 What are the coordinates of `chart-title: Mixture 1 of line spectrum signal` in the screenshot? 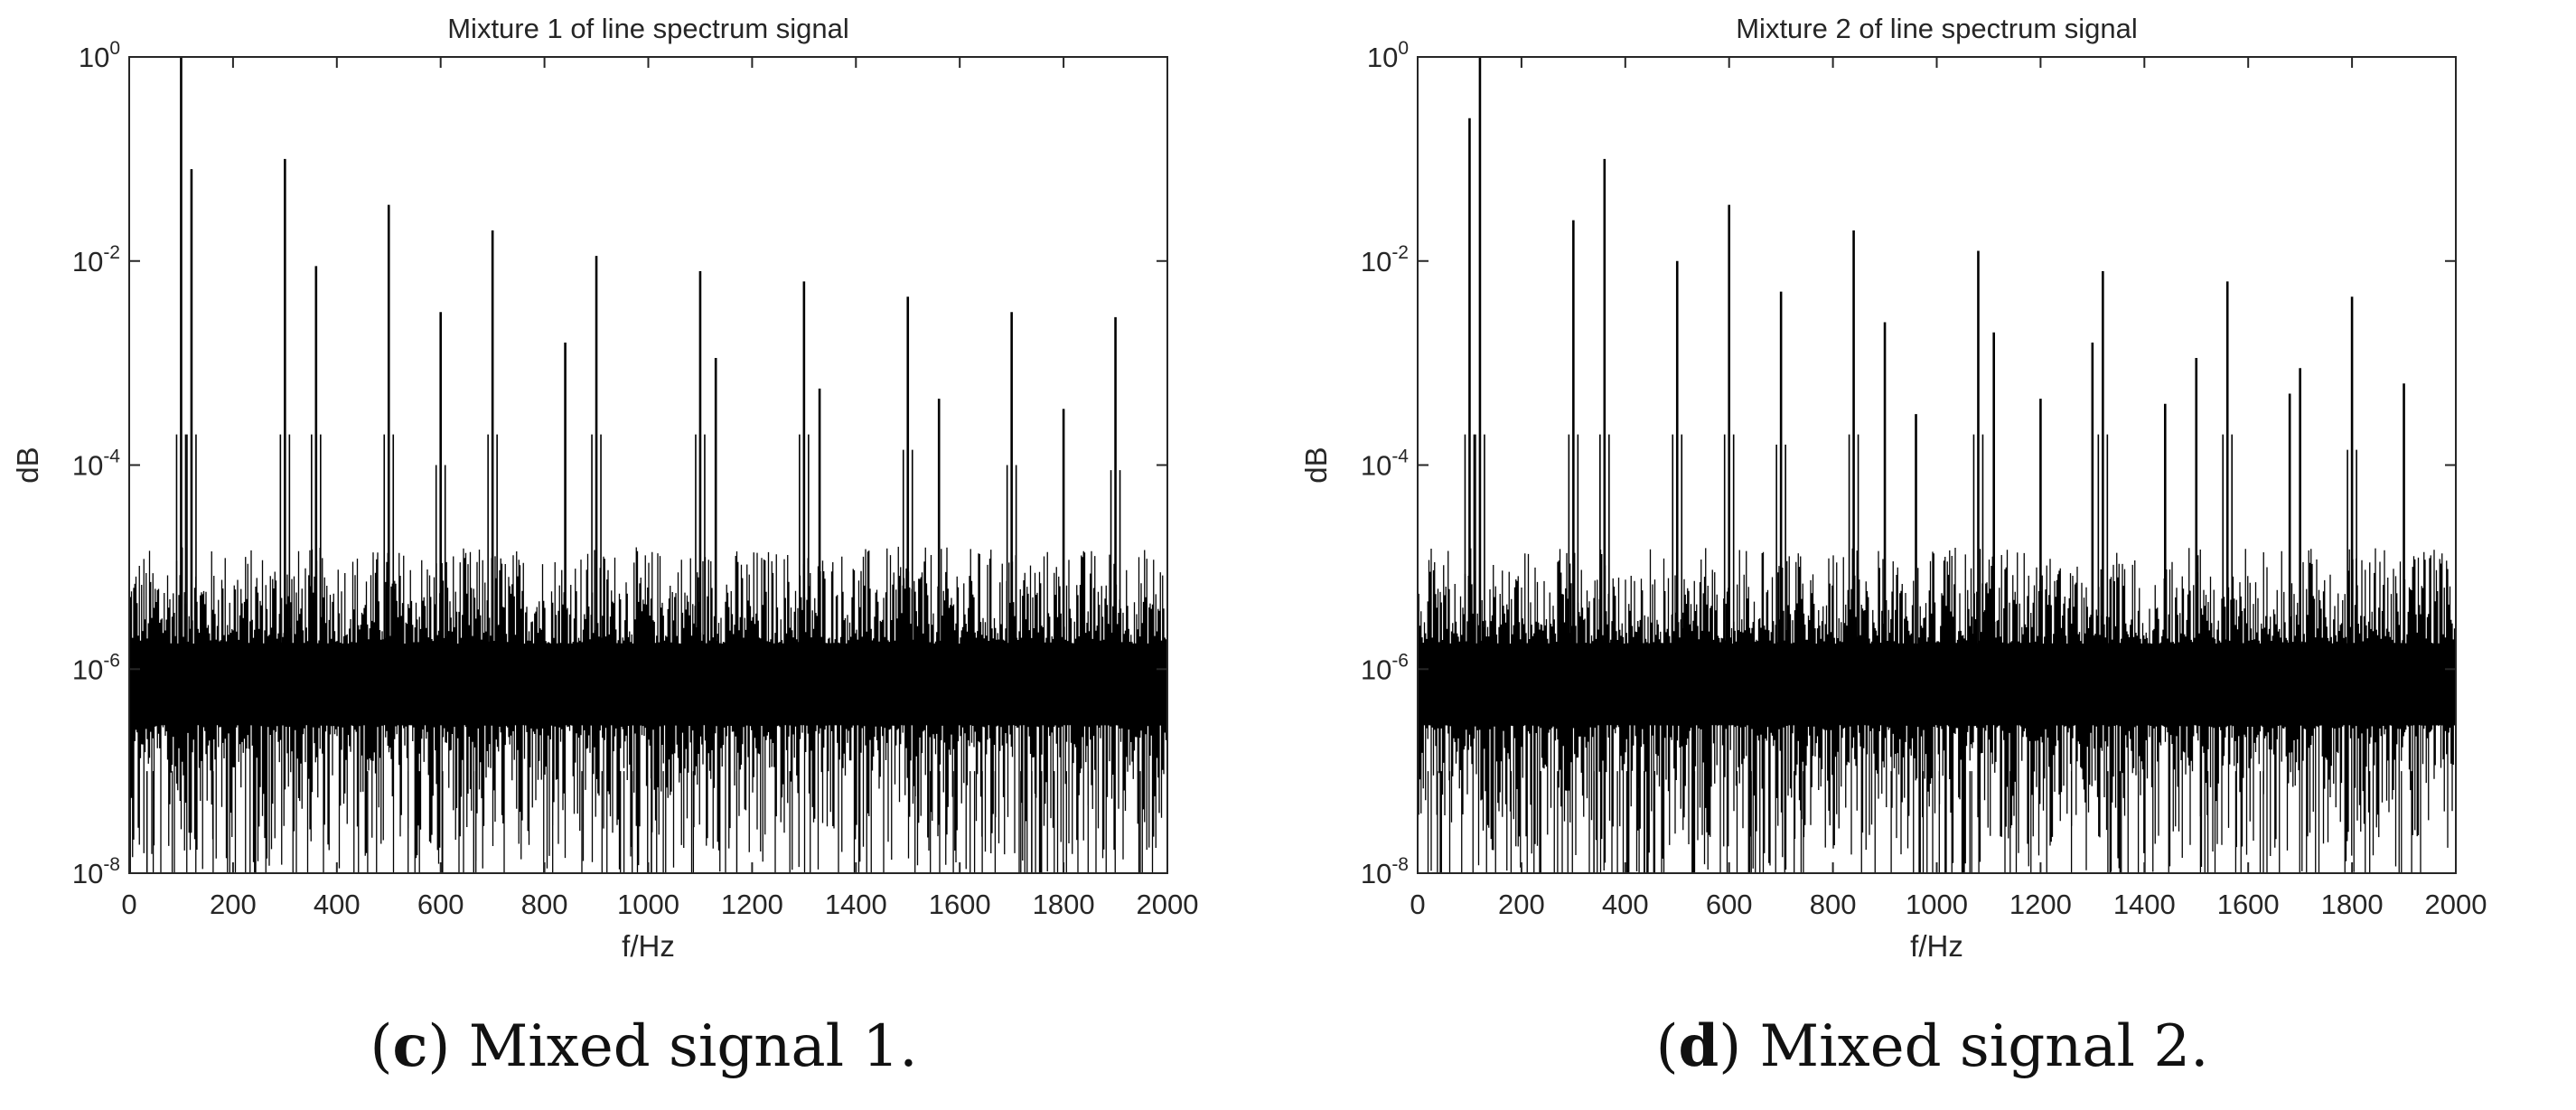 It's located at (648, 28).